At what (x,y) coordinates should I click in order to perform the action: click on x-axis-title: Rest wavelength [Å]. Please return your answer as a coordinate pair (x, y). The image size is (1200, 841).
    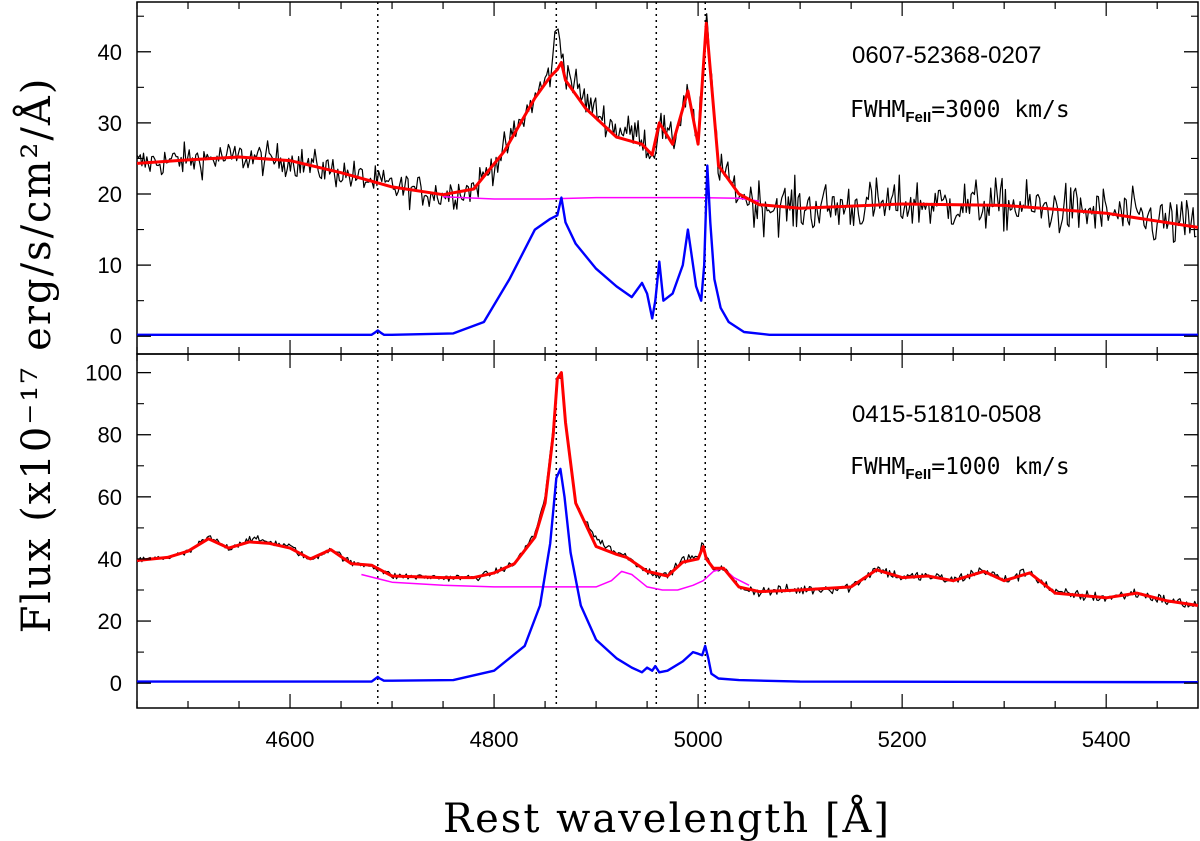
    Looking at the image, I should click on (667, 818).